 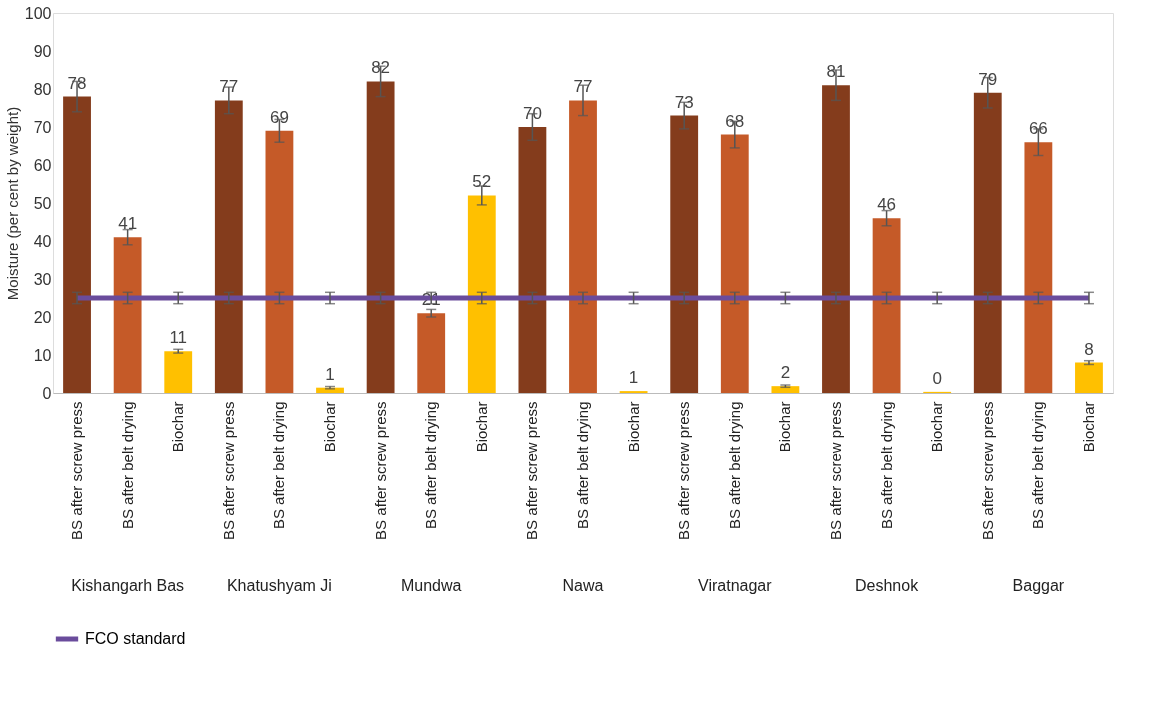 I want to click on data-label: 81, so click(x=836, y=72).